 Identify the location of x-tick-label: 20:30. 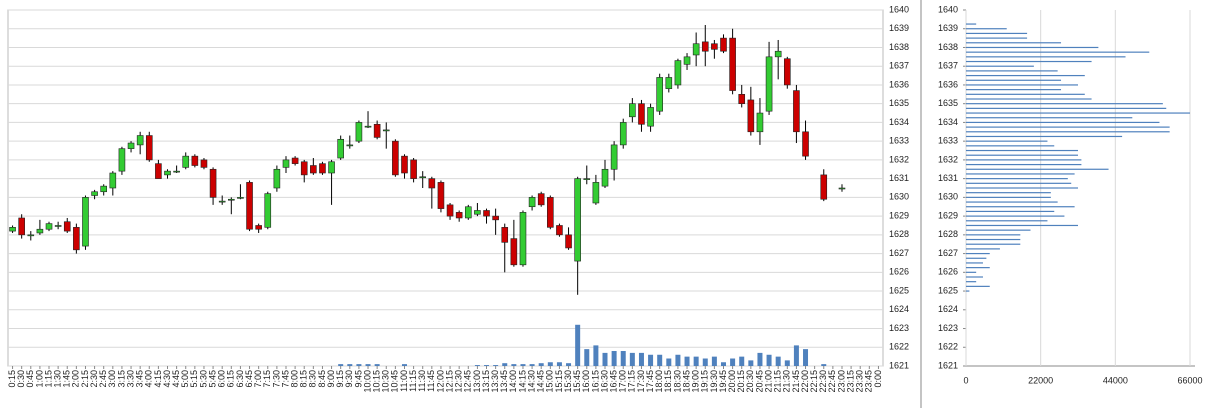
(750, 381).